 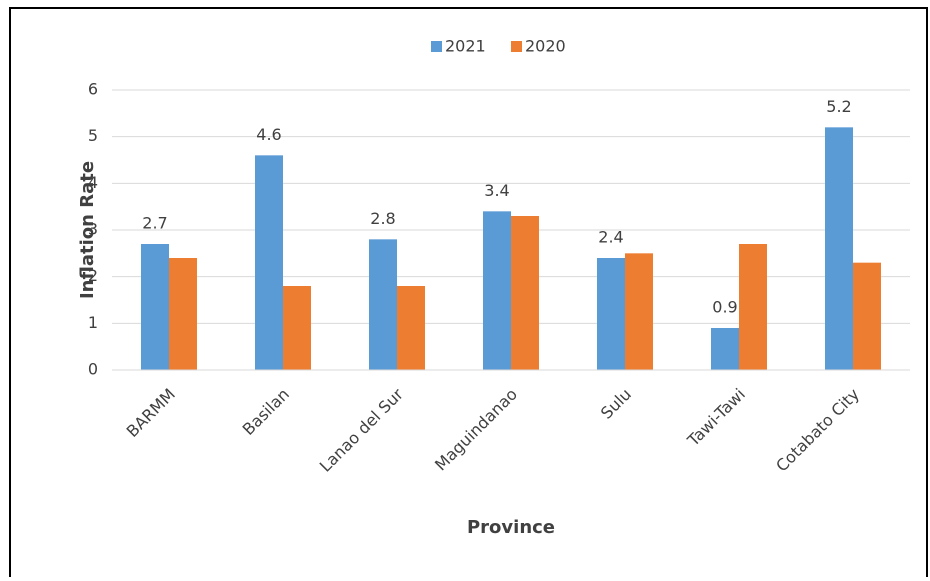 What do you see at coordinates (616, 404) in the screenshot?
I see `x-tick-label: Sulu` at bounding box center [616, 404].